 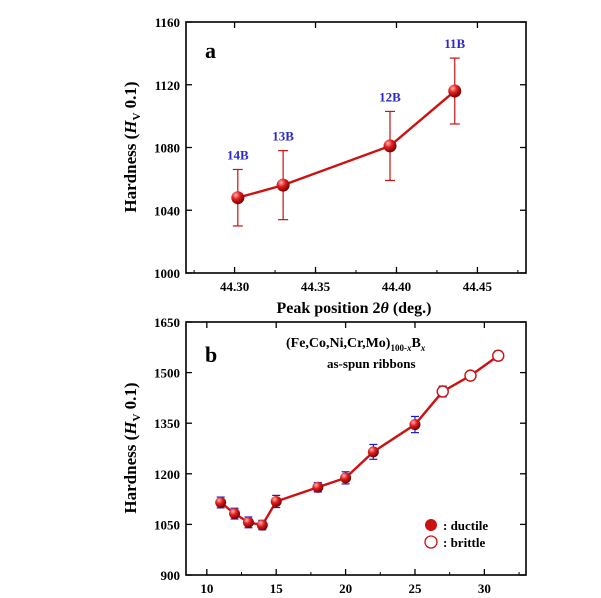 I want to click on y-tick-label: 1200, so click(x=167, y=474).